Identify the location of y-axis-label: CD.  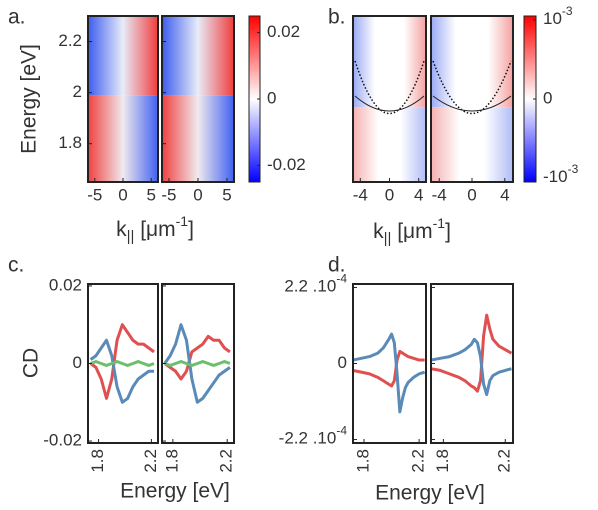
(31, 363).